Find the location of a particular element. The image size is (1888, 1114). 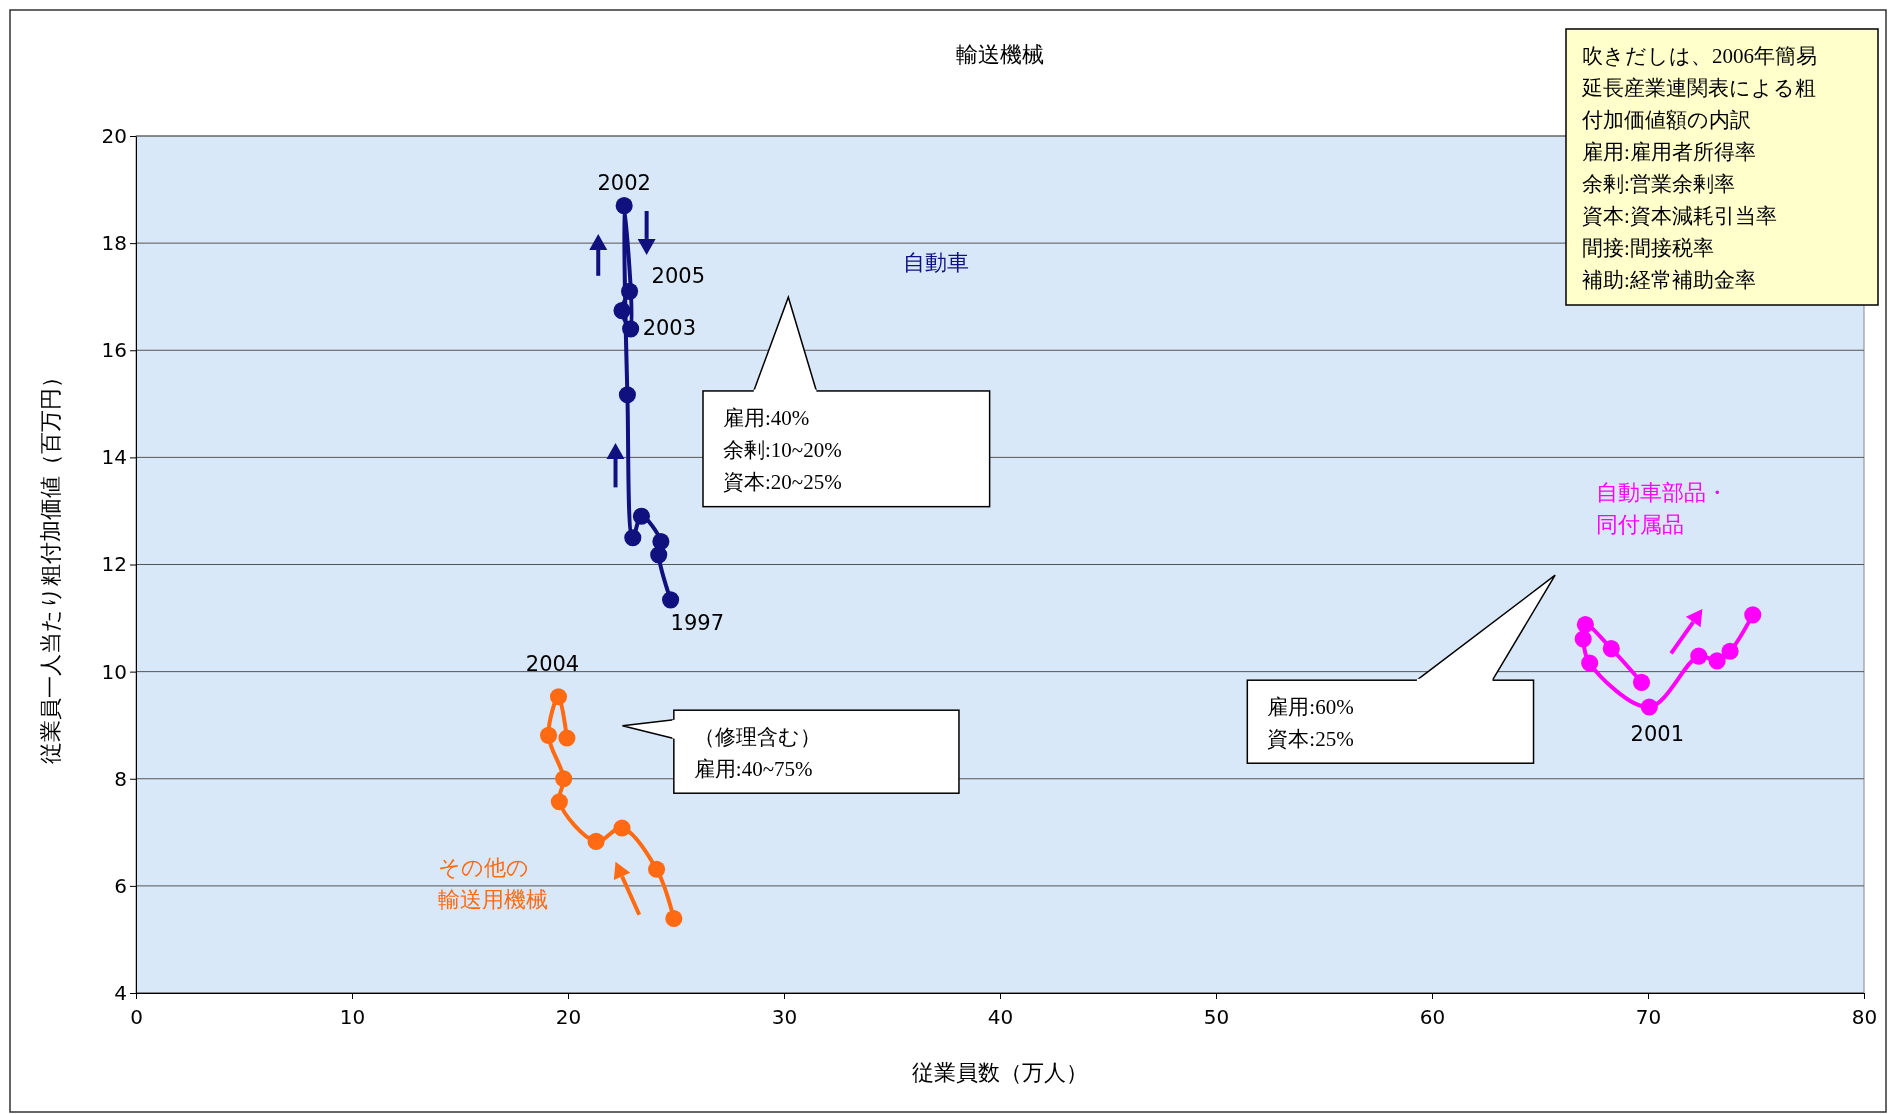

annotation: 1997 is located at coordinates (697, 622).